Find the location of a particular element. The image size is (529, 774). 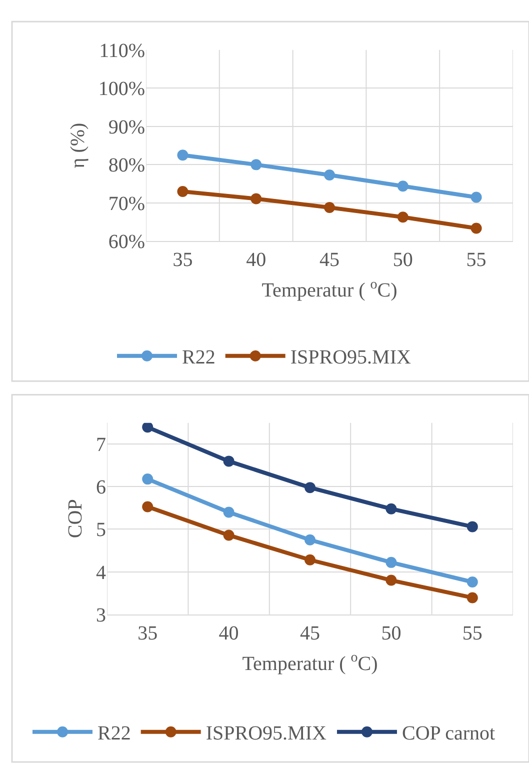

y-tick-label: 90% is located at coordinates (126, 127).